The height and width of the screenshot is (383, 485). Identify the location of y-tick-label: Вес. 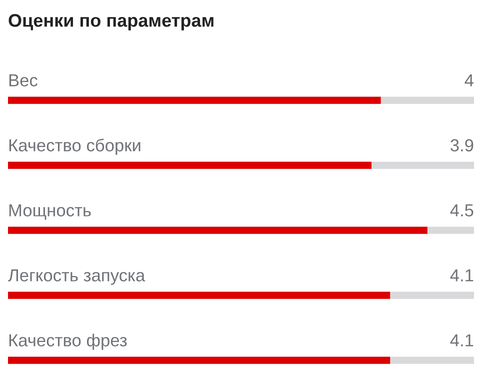
(23, 80).